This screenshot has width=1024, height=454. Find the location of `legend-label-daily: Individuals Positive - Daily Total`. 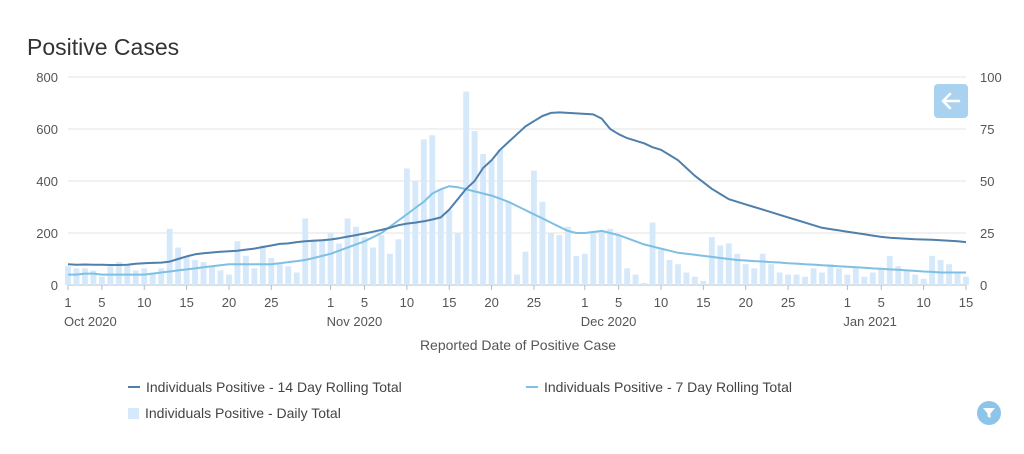

legend-label-daily: Individuals Positive - Daily Total is located at coordinates (243, 413).